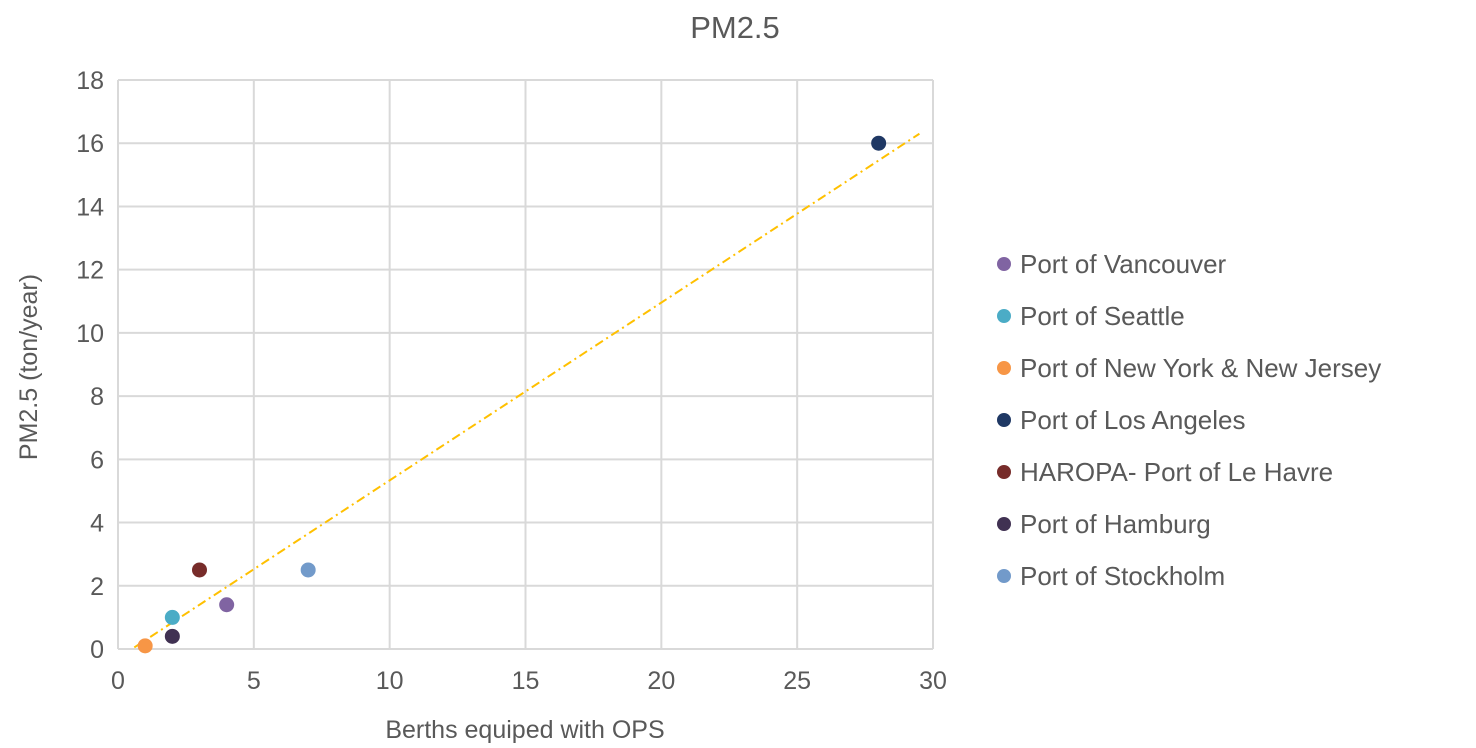  Describe the element at coordinates (90, 334) in the screenshot. I see `y-tick-label: 10` at that location.